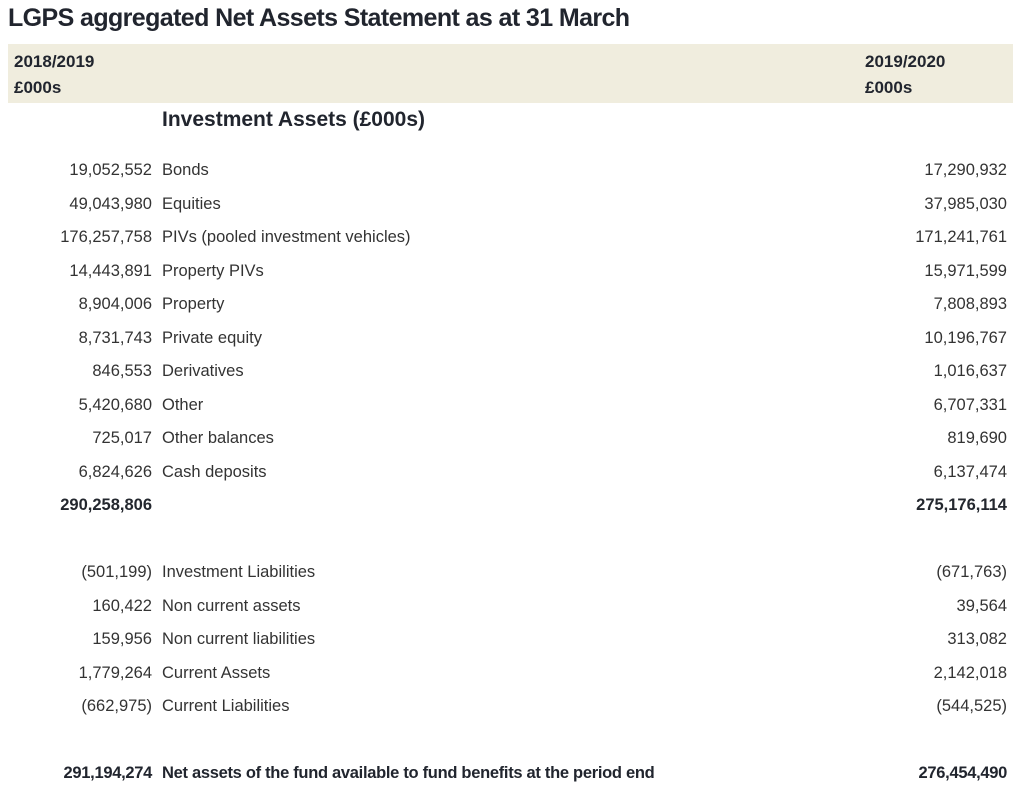  What do you see at coordinates (512, 439) in the screenshot?
I see `table-row-other-balances: 725,017 Other balances 819,690` at bounding box center [512, 439].